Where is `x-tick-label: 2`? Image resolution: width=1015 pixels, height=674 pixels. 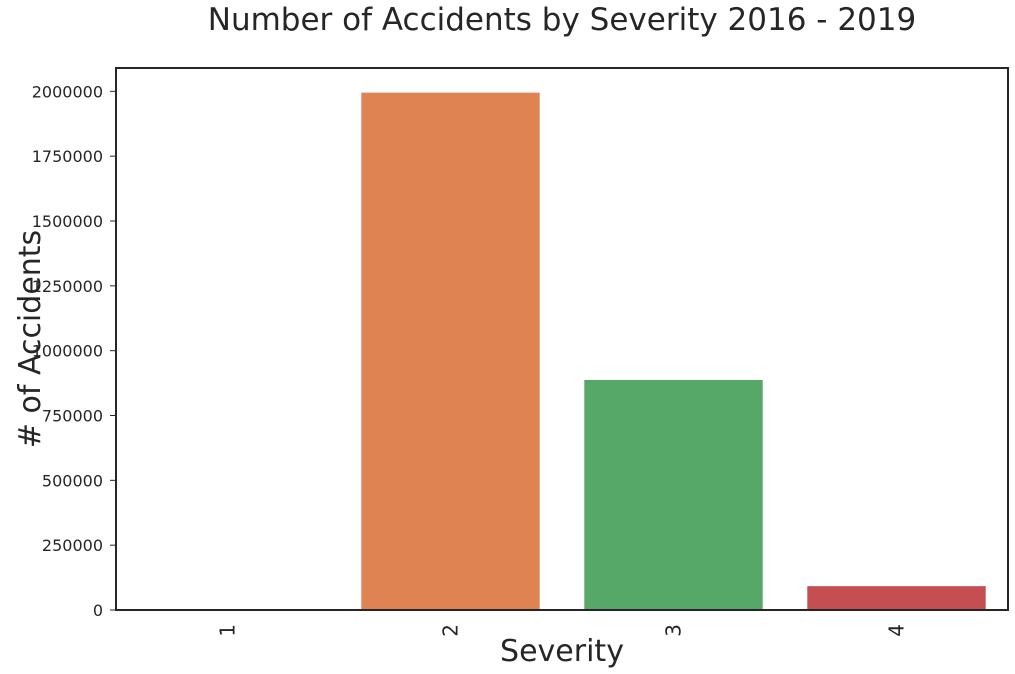
x-tick-label: 2 is located at coordinates (451, 630).